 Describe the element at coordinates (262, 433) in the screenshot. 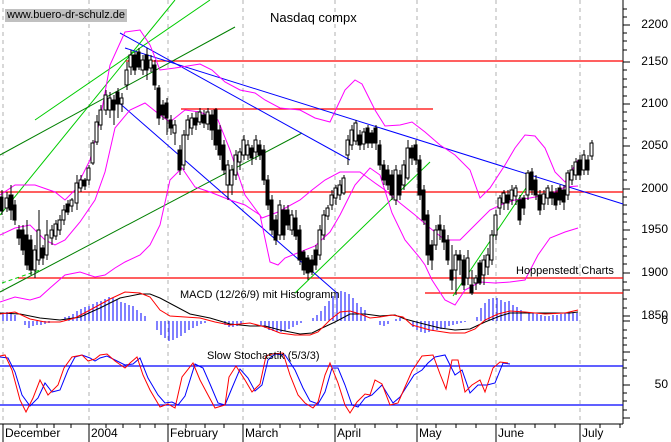

I see `month-label: March` at that location.